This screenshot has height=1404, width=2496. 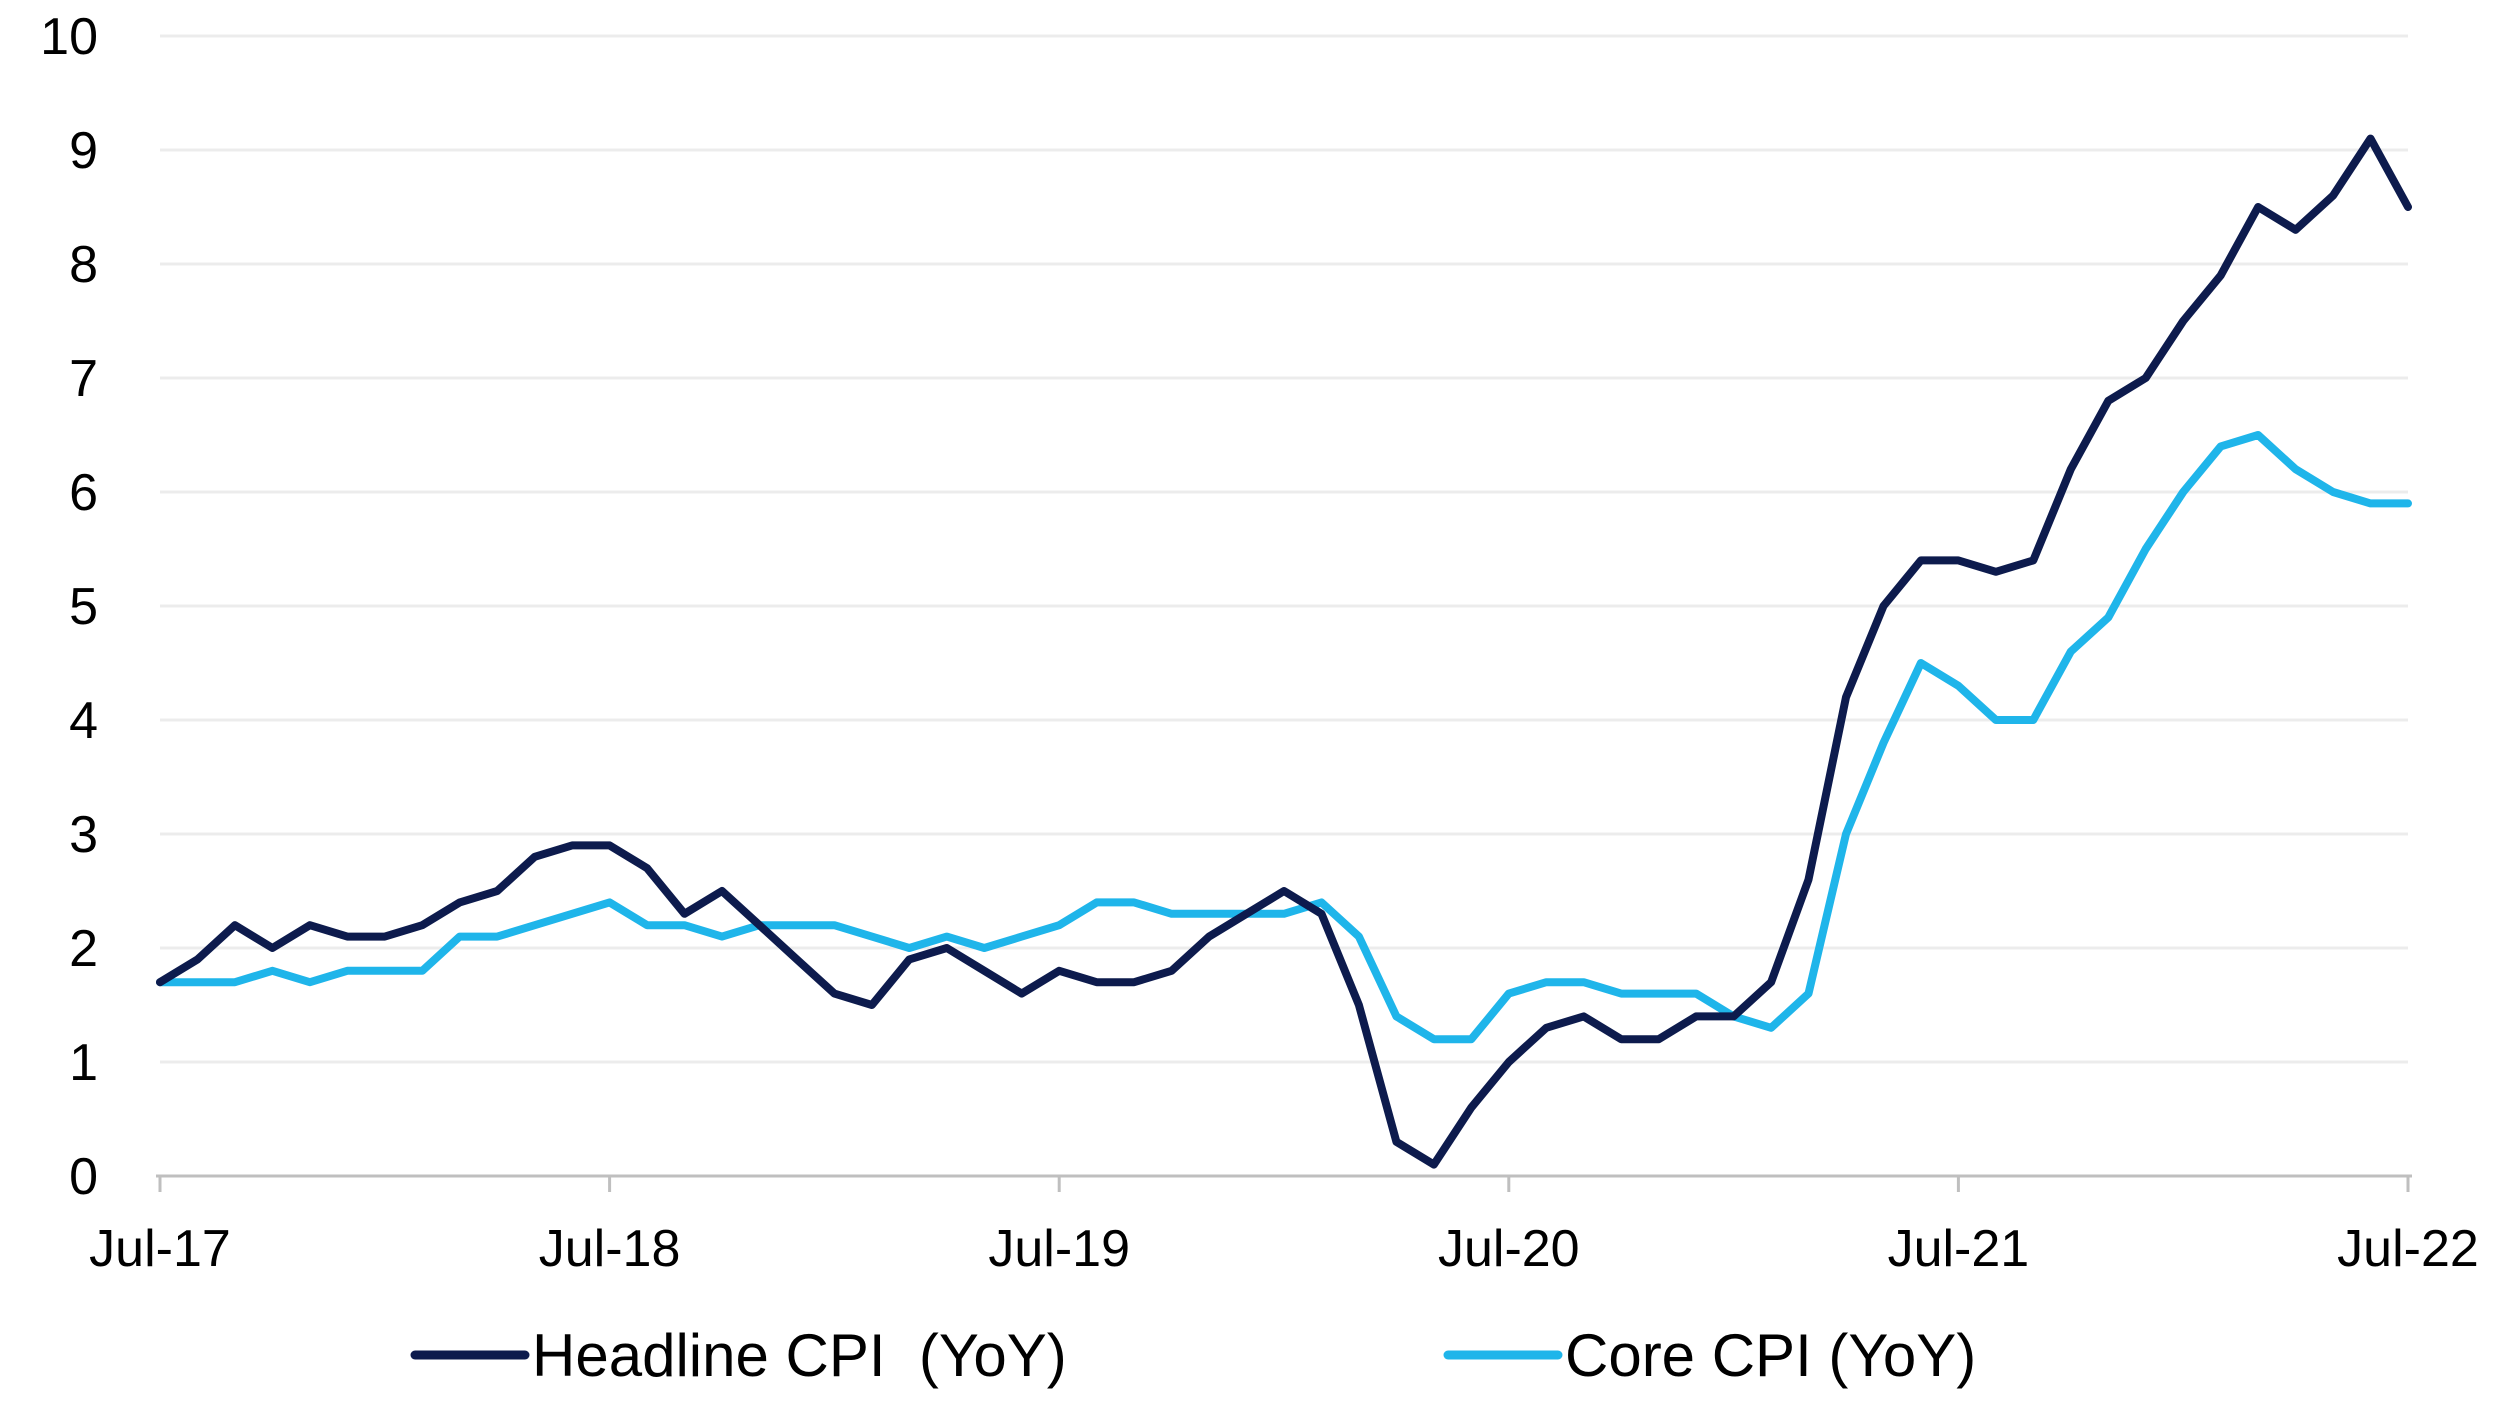 I want to click on y-tick-label: 4, so click(x=83, y=721).